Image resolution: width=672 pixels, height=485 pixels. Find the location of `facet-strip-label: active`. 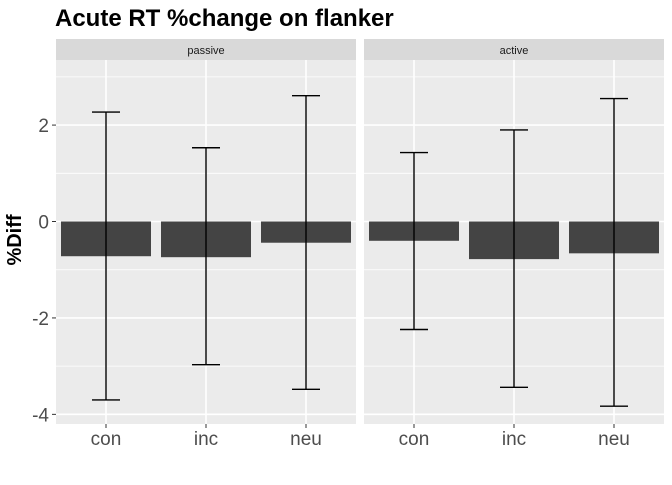

facet-strip-label: active is located at coordinates (514, 51).